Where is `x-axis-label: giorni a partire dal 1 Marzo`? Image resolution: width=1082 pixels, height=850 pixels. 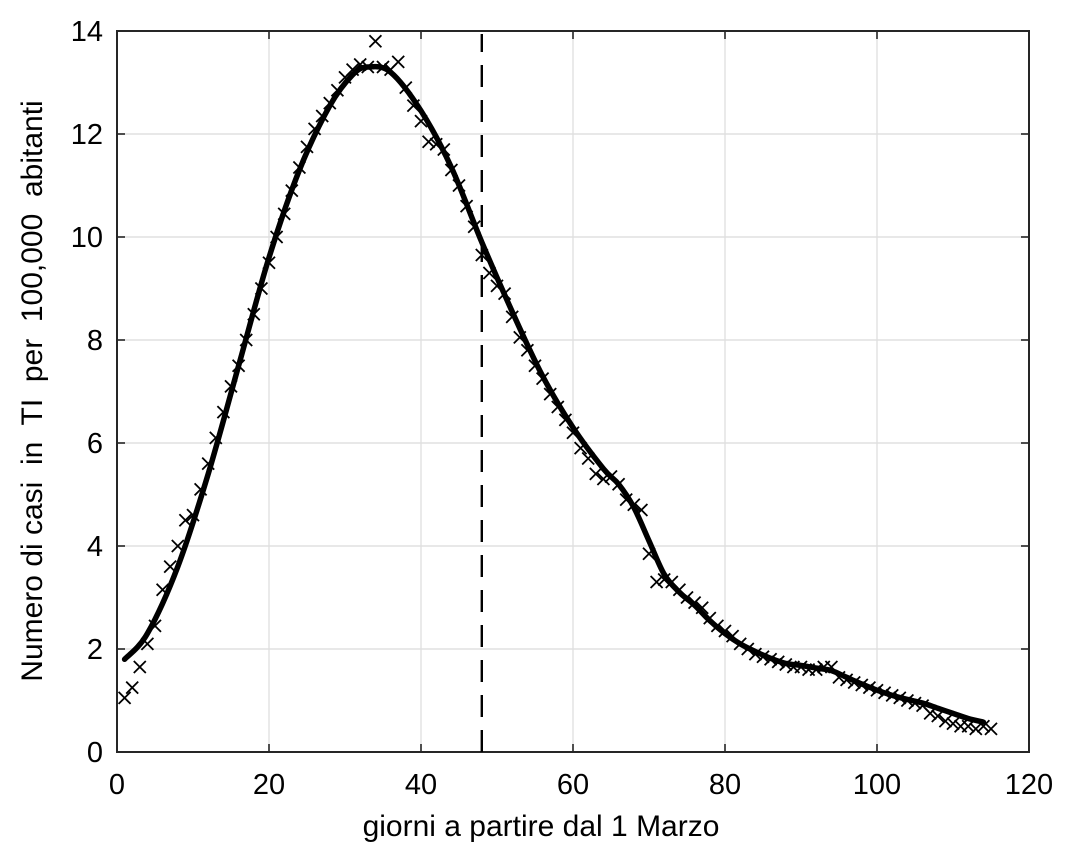
x-axis-label: giorni a partire dal 1 Marzo is located at coordinates (541, 826).